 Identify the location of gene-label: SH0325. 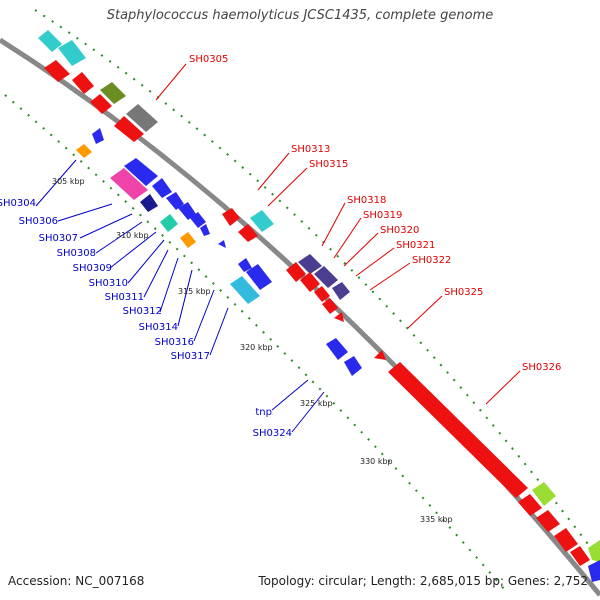
(463, 292).